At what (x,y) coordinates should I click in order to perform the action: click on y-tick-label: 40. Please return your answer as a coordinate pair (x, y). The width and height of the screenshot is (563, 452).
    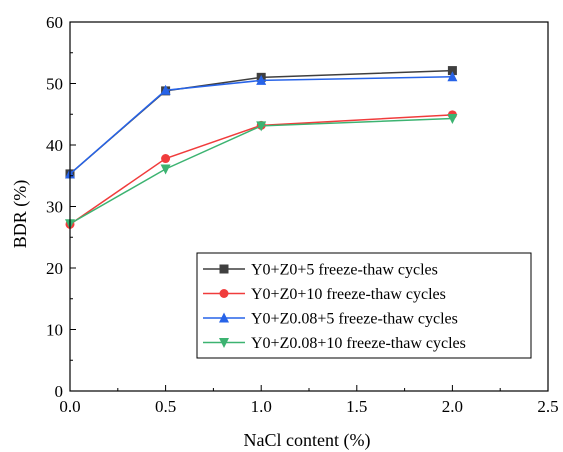
    Looking at the image, I should click on (54, 145).